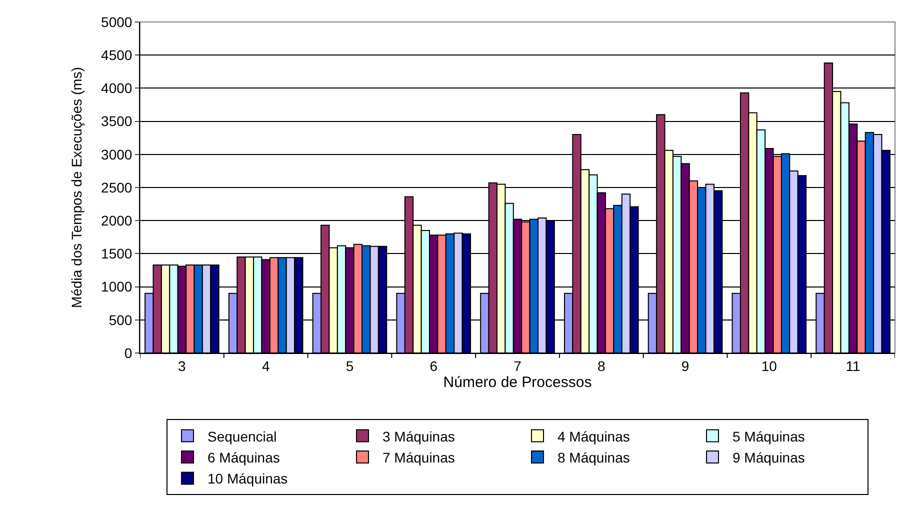 The width and height of the screenshot is (920, 507). Describe the element at coordinates (182, 366) in the screenshot. I see `x-tick-label: 3` at that location.